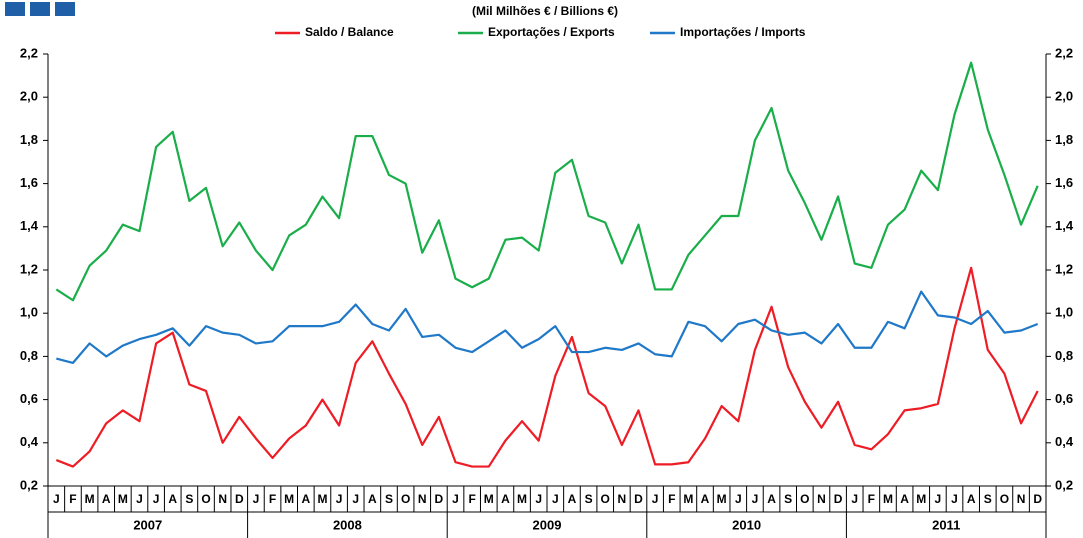 The height and width of the screenshot is (538, 1083). What do you see at coordinates (547, 327) in the screenshot?
I see `series-line` at bounding box center [547, 327].